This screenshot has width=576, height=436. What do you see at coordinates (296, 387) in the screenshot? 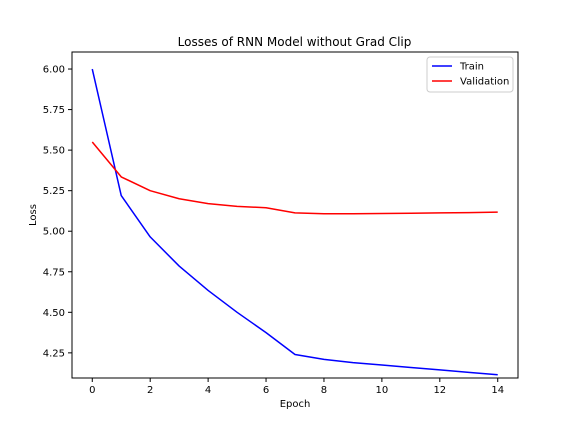
I see `x-axis: 0 2 4 6 8 10 12 14` at bounding box center [296, 387].